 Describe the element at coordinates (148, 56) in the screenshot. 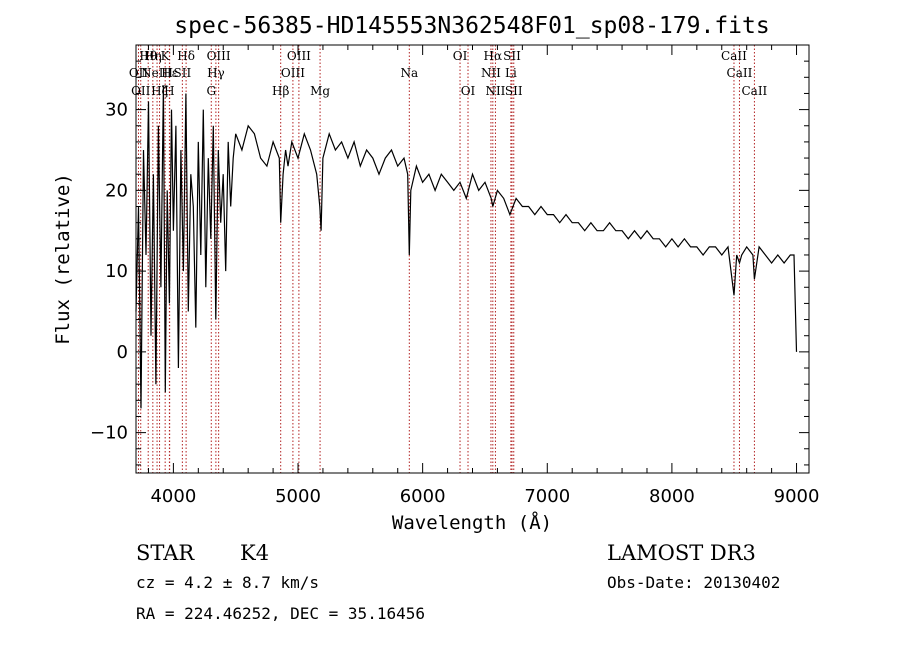

I see `line-label: Hθ` at that location.